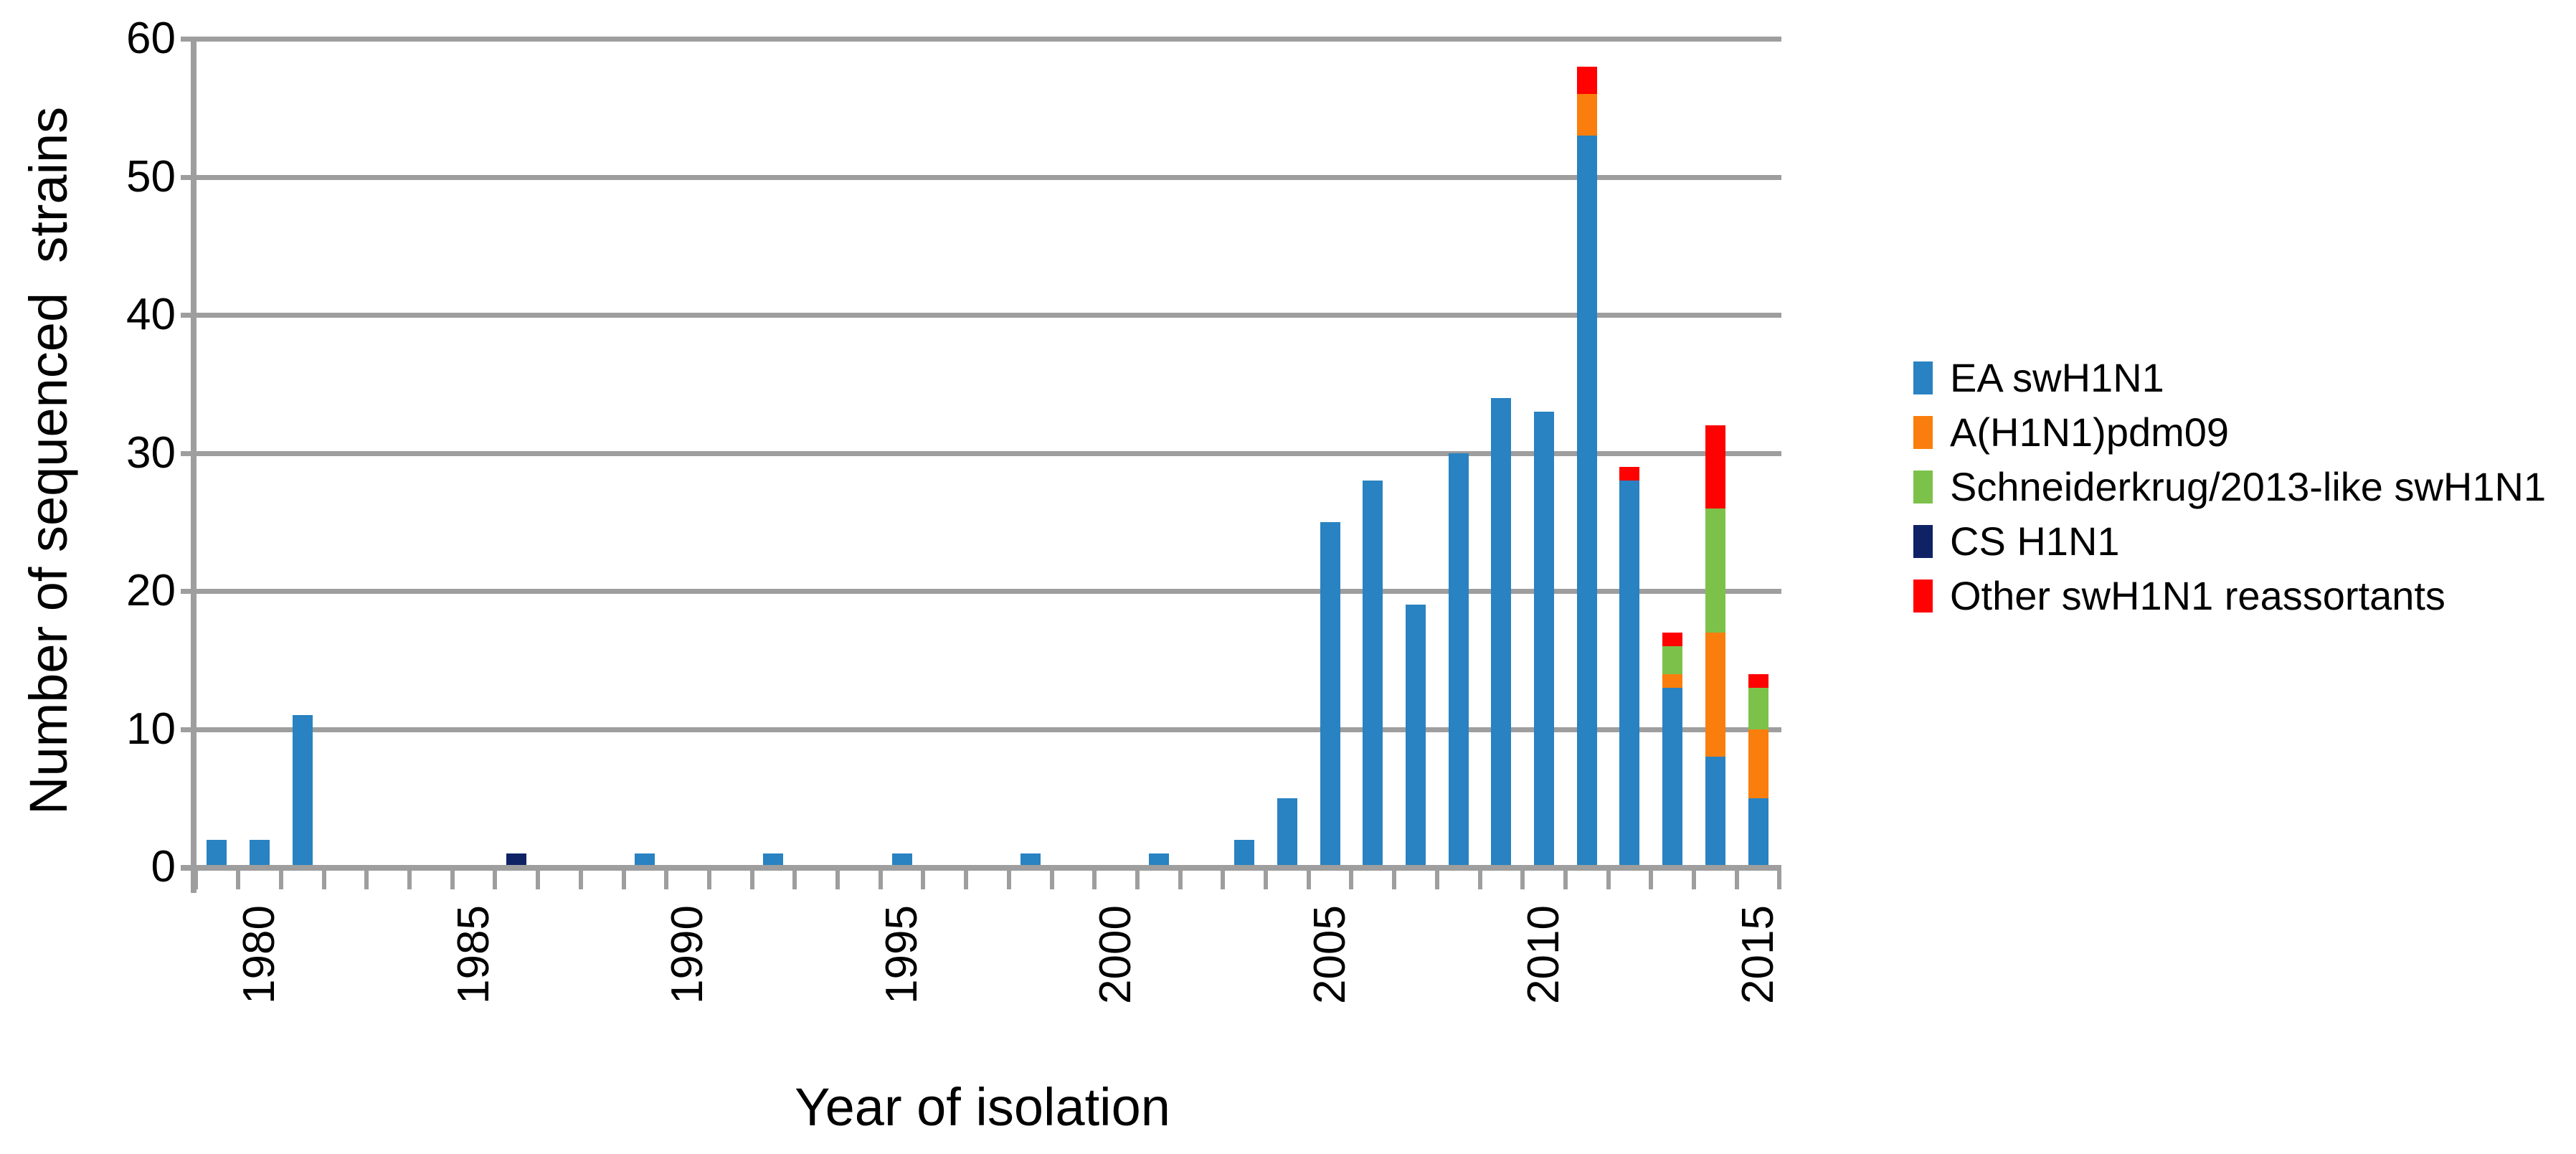 Image resolution: width=2576 pixels, height=1154 pixels. I want to click on x-tick-label: 2010, so click(1544, 954).